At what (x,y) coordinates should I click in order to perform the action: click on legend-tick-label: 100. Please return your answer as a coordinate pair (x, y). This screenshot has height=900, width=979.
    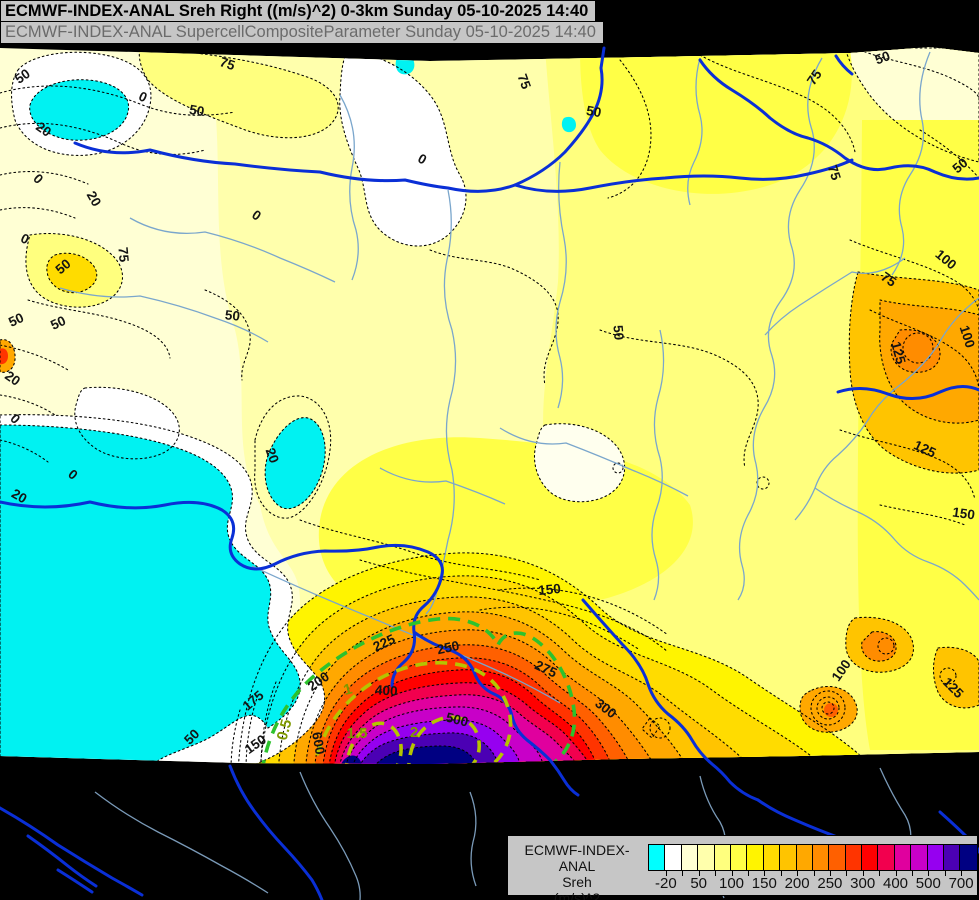
    Looking at the image, I should click on (731, 883).